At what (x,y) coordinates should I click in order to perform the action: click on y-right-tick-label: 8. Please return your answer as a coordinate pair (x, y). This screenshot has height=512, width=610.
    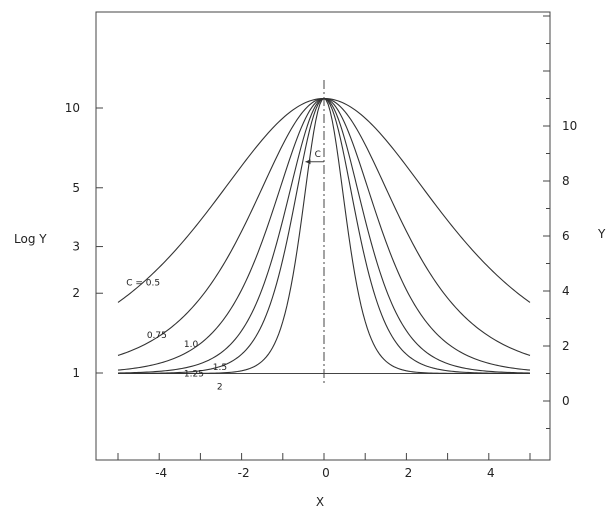
    Looking at the image, I should click on (566, 181).